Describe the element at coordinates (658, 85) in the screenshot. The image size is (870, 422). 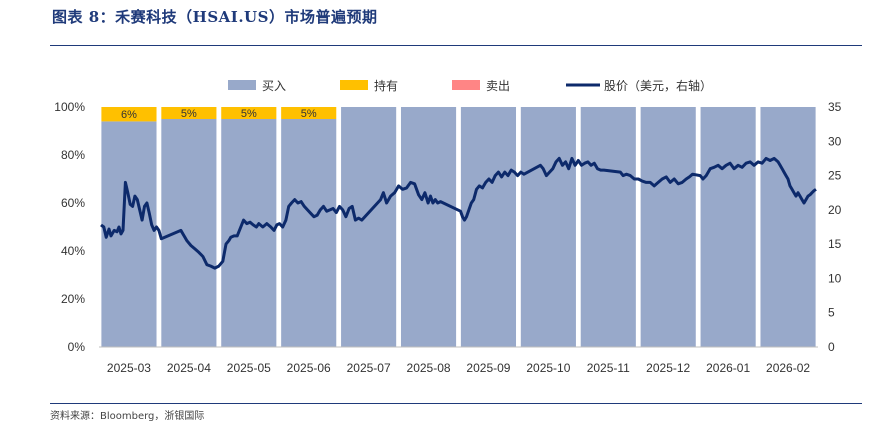
I see `legend-label-3: 股价（美元，右轴）` at that location.